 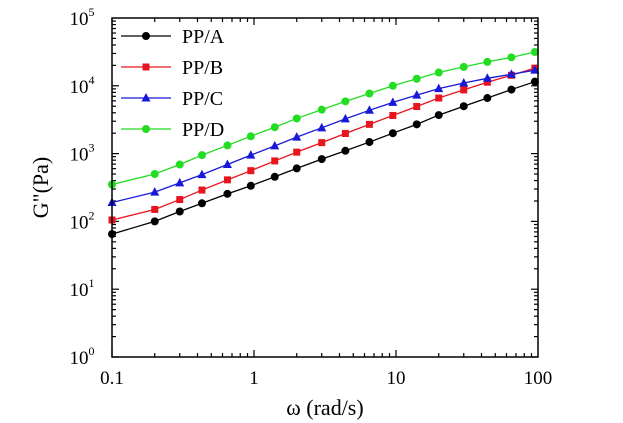 What do you see at coordinates (82, 153) in the screenshot?
I see `y-tick-label: 10³` at bounding box center [82, 153].